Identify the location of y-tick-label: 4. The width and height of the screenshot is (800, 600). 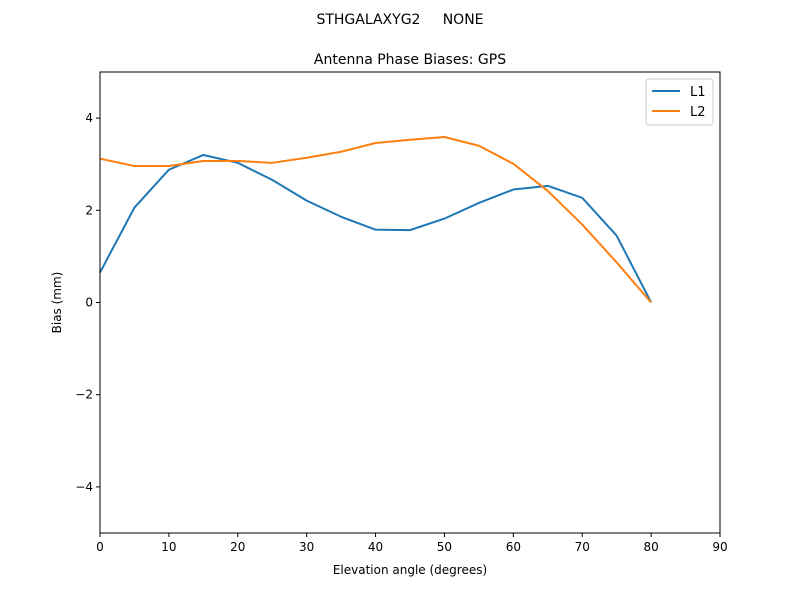
(89, 118).